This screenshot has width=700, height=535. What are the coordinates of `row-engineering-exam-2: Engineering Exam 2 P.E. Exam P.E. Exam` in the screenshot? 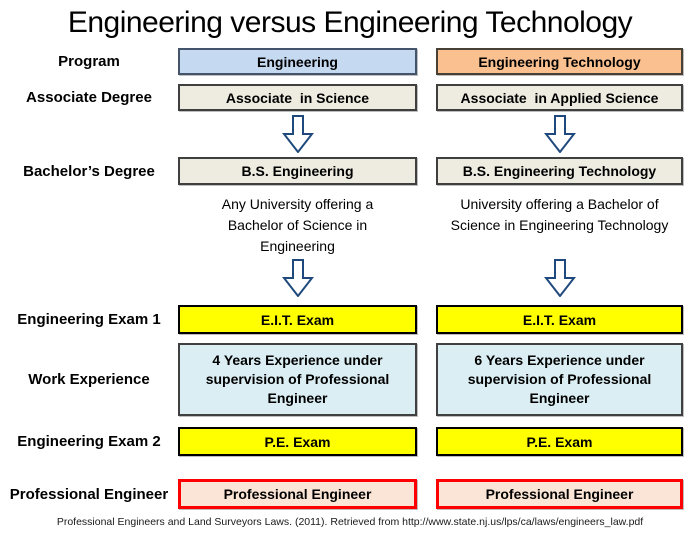 It's located at (350, 441).